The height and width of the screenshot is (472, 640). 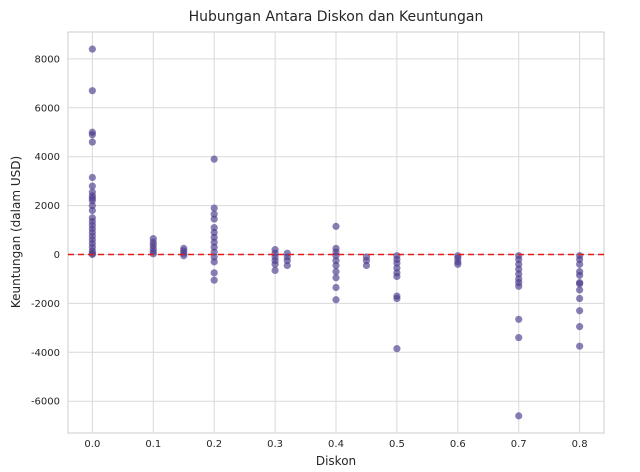 I want to click on x-tick-label: 0.8, so click(x=580, y=444).